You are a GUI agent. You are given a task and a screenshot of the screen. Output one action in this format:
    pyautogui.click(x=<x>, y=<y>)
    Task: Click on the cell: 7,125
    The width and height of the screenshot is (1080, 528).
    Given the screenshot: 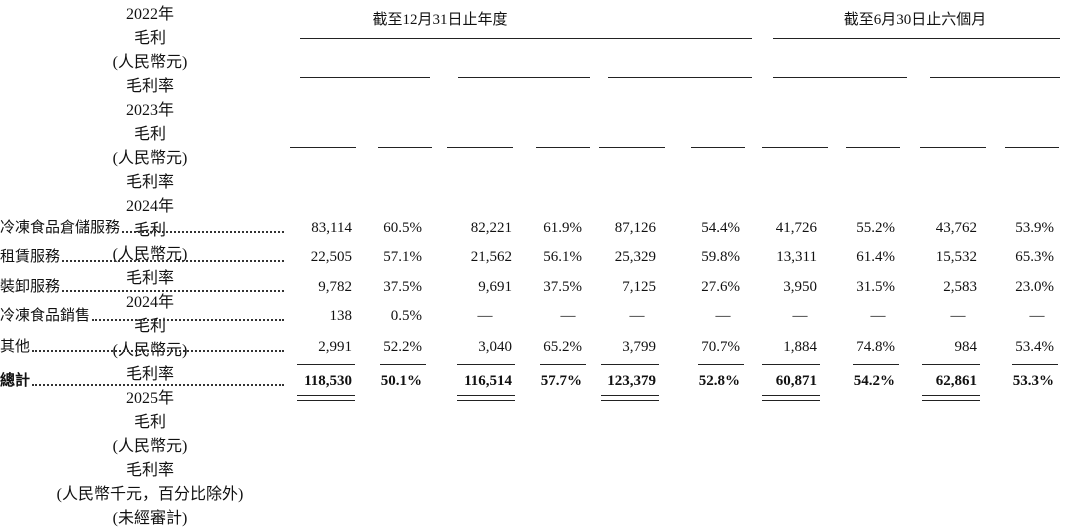 What is the action you would take?
    pyautogui.click(x=639, y=287)
    